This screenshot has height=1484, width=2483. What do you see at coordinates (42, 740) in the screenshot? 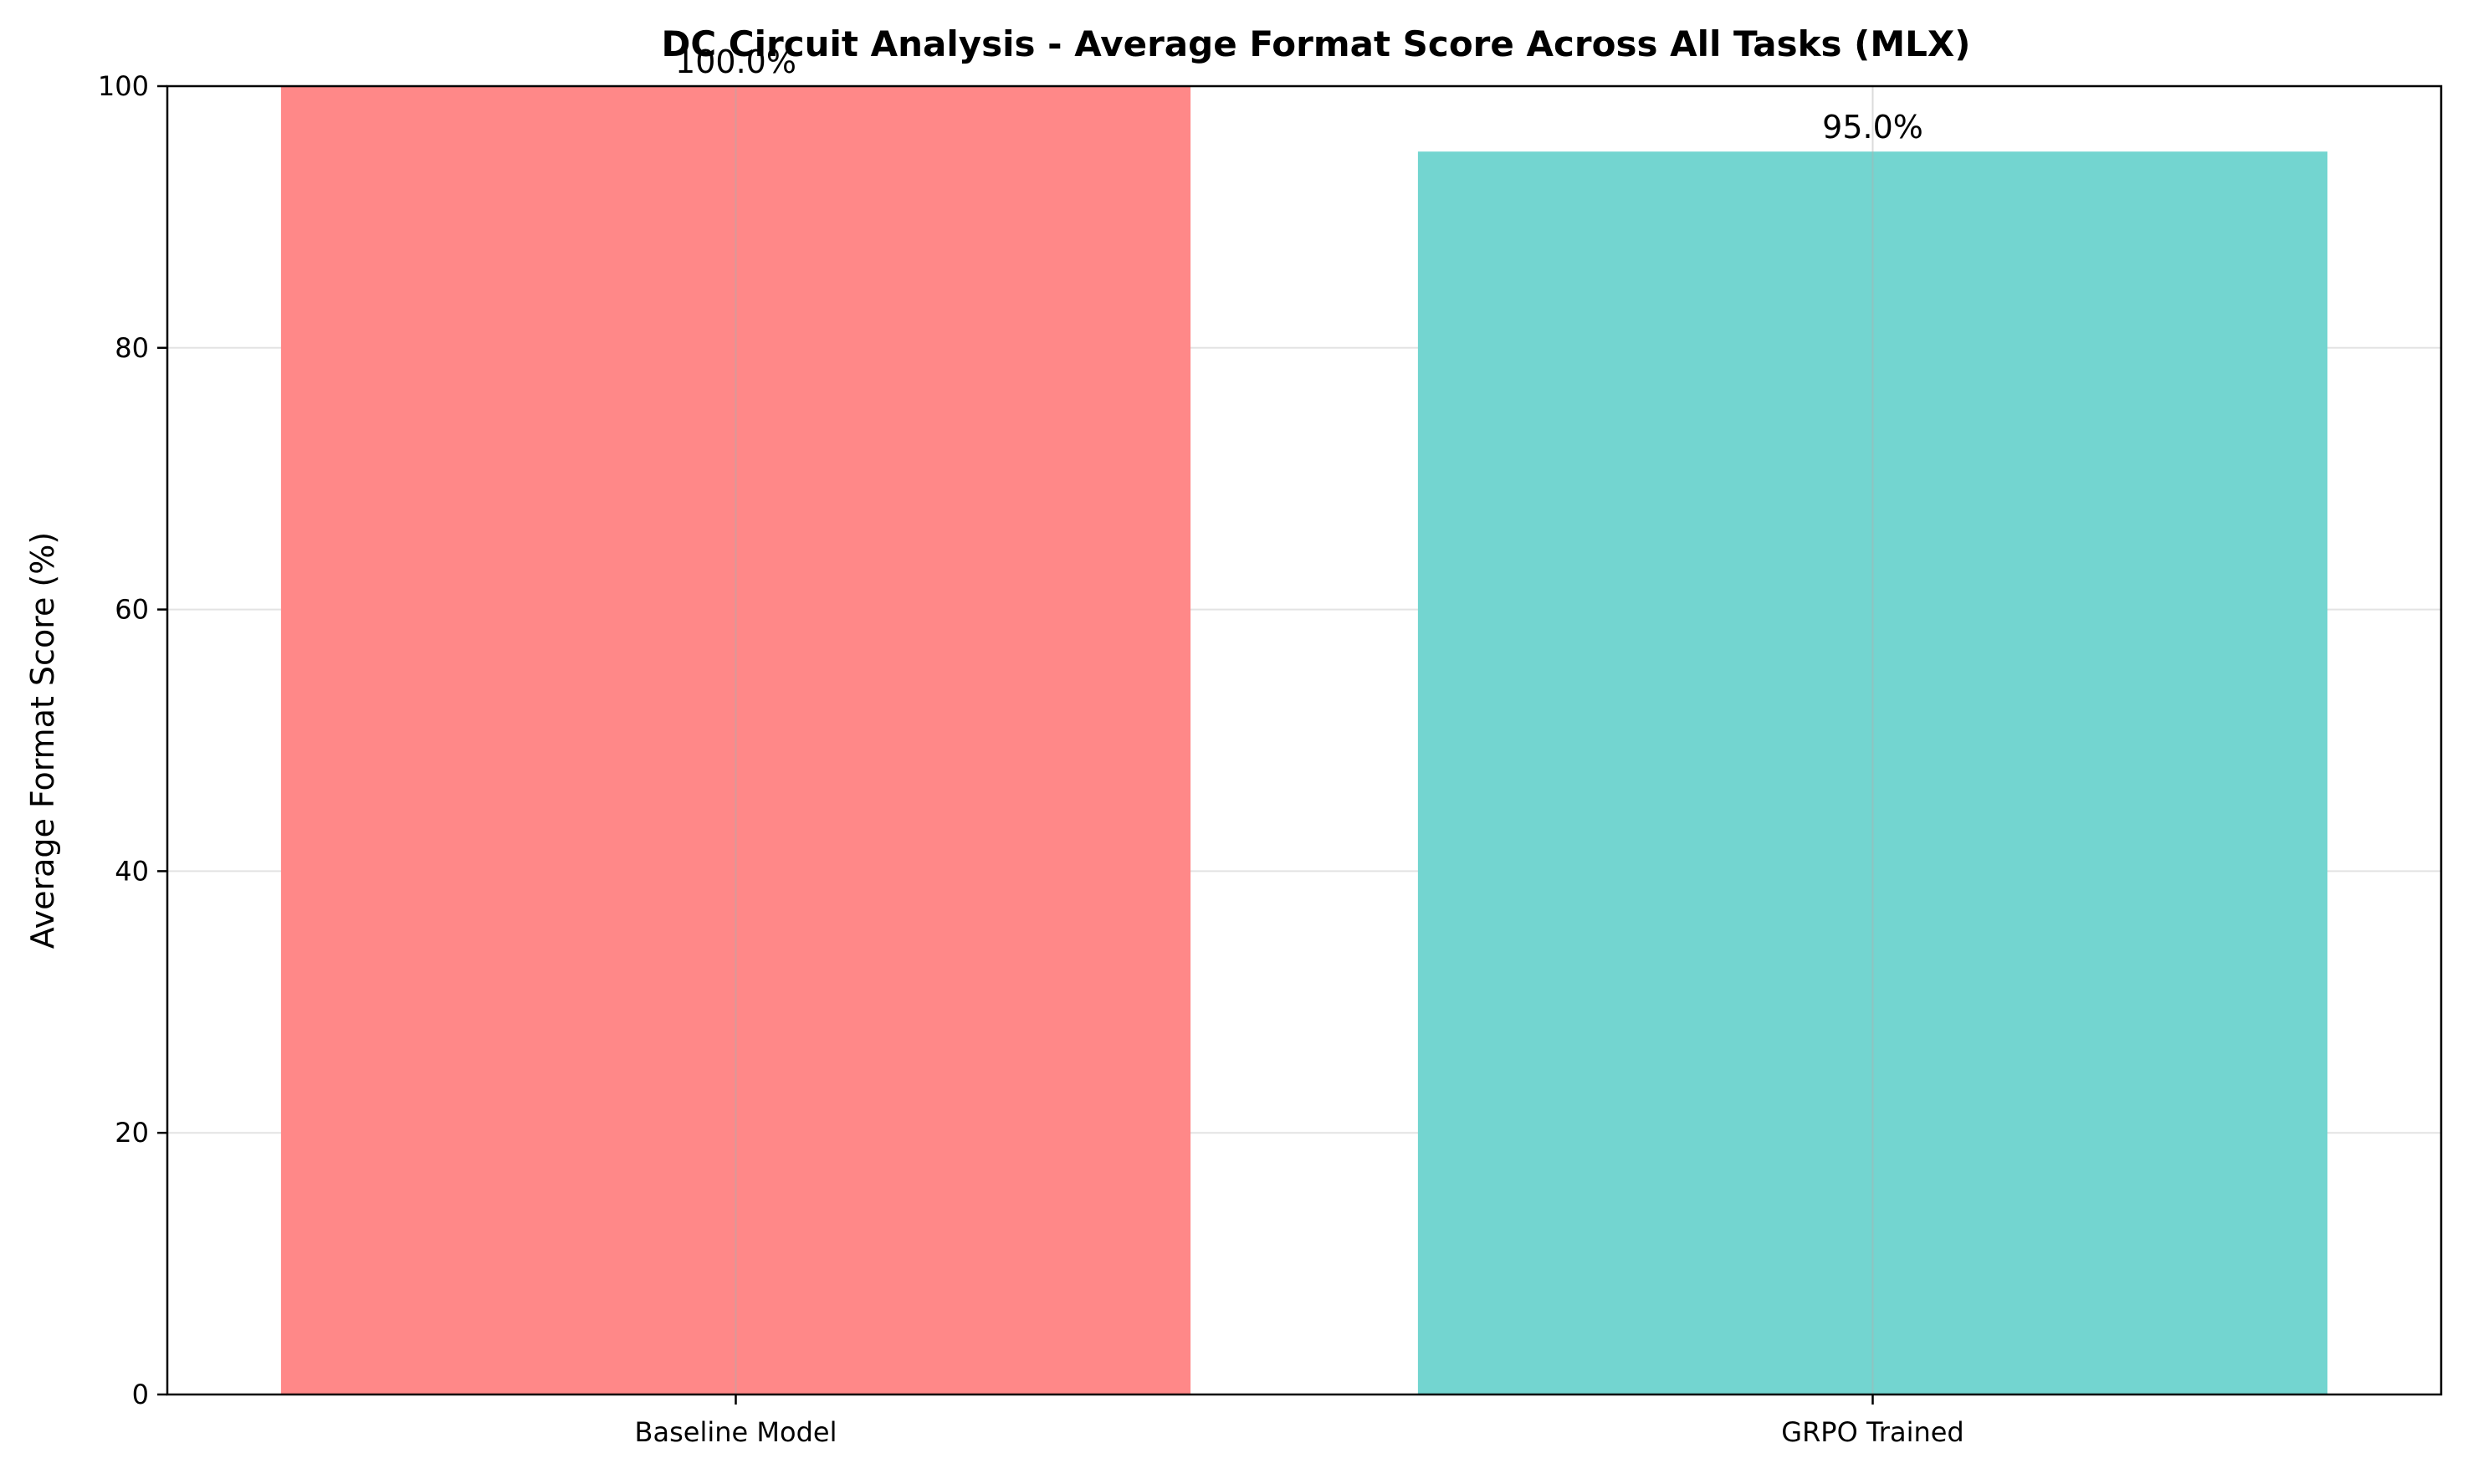
I see `y-axis-label: Average Format Score (%)` at bounding box center [42, 740].